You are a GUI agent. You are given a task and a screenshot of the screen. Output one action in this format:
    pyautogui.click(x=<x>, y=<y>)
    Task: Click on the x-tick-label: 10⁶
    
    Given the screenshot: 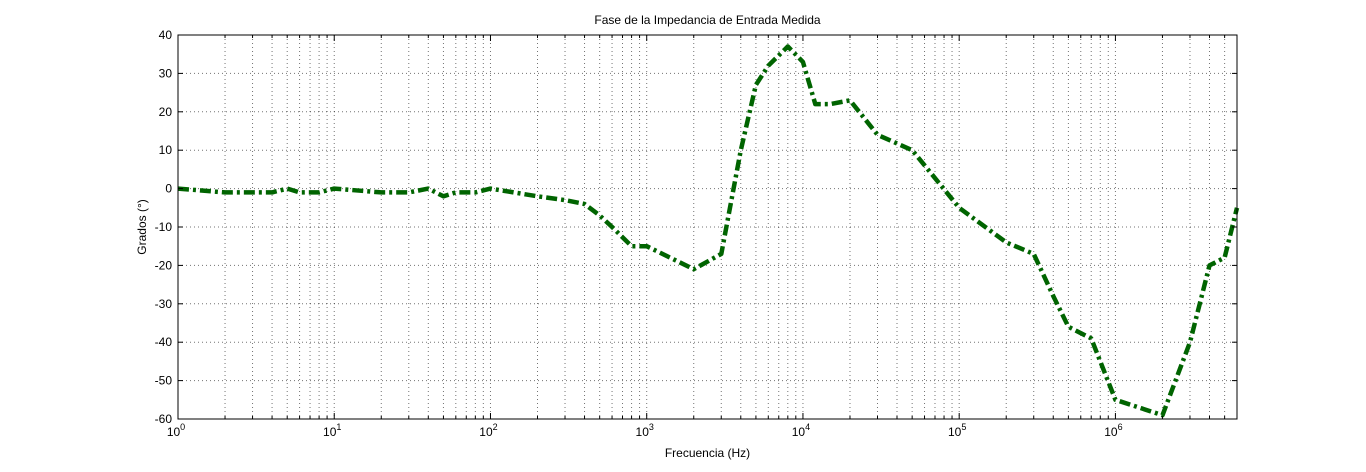 What is the action you would take?
    pyautogui.click(x=1113, y=430)
    